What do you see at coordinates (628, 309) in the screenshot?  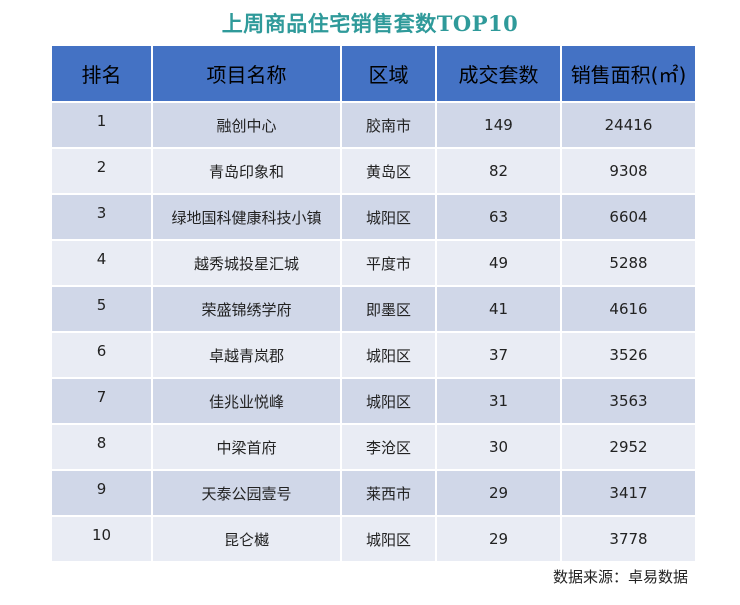 I see `sales-area-cell: 4616` at bounding box center [628, 309].